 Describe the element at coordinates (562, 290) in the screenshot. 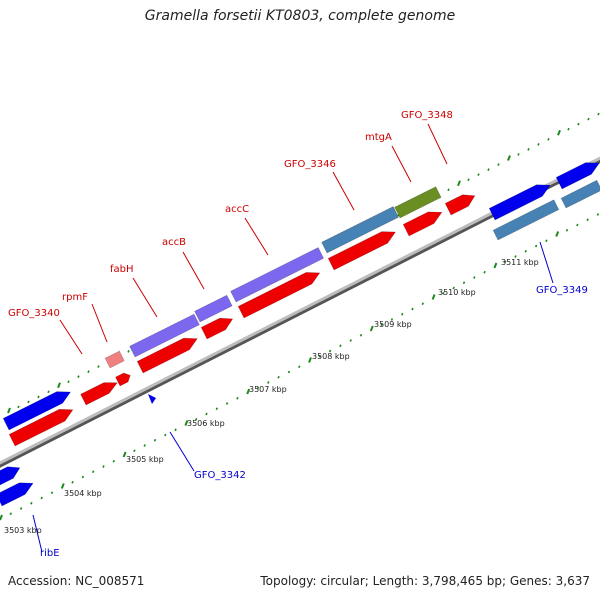

I see `gene-label-gfo3349: GFO_3349` at that location.